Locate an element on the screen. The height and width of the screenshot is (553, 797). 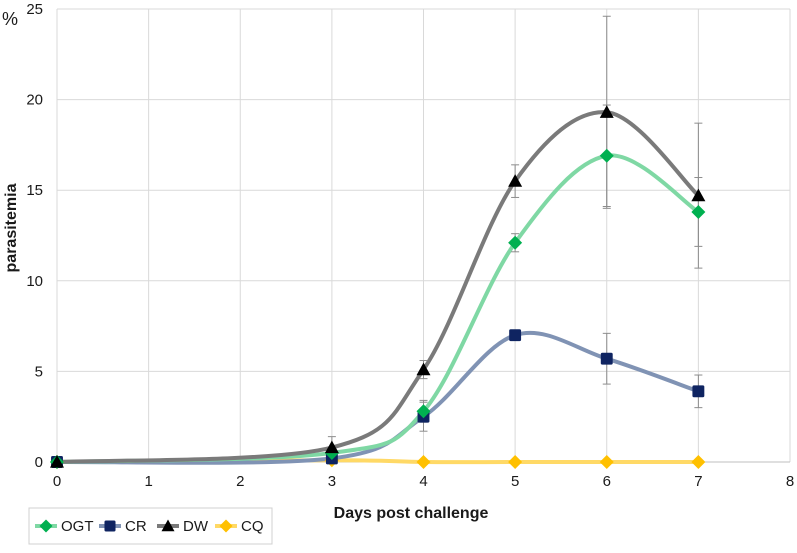
legend-marker-ogt is located at coordinates (46, 526).